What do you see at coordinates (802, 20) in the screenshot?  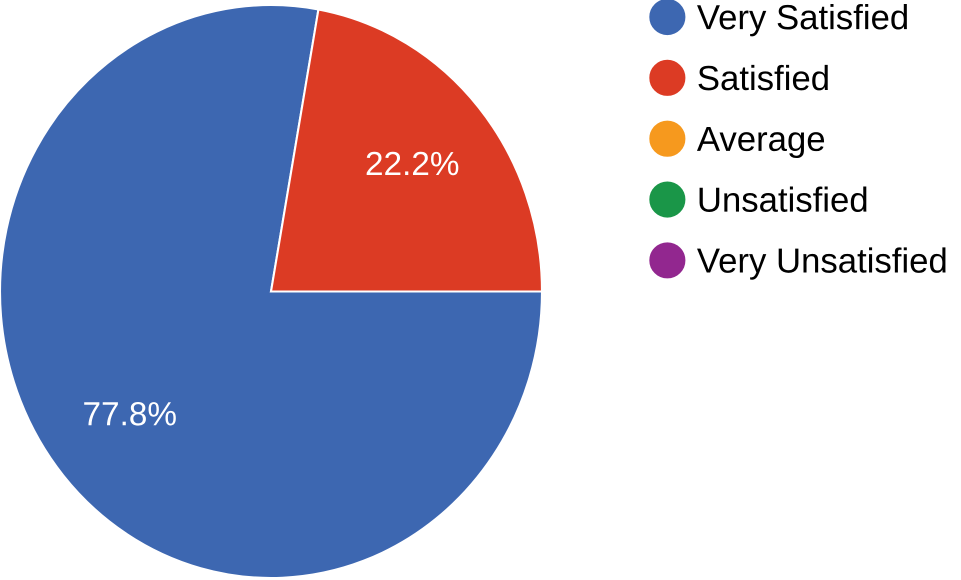 I see `legend-label: Very Satisfied` at bounding box center [802, 20].